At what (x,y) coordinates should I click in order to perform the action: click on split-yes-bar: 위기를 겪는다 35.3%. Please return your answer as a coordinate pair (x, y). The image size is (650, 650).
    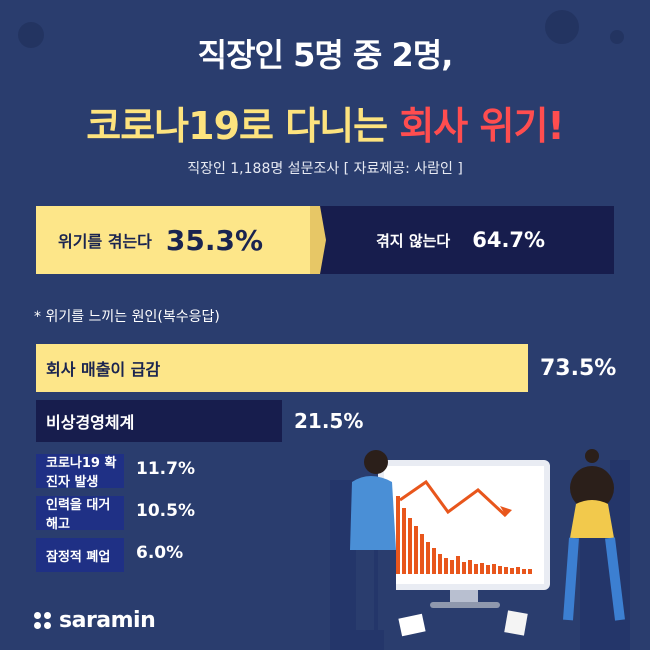
    Looking at the image, I should click on (178, 240).